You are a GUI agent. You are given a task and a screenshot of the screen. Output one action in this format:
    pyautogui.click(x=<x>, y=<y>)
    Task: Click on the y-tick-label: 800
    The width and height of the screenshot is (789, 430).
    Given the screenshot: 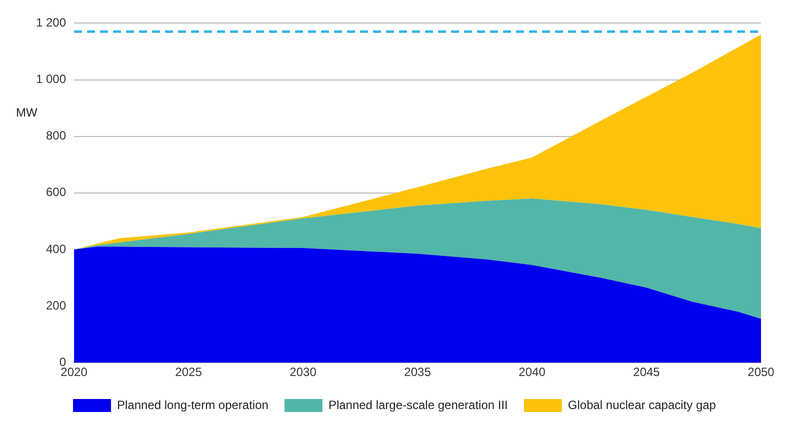 What is the action you would take?
    pyautogui.click(x=56, y=135)
    